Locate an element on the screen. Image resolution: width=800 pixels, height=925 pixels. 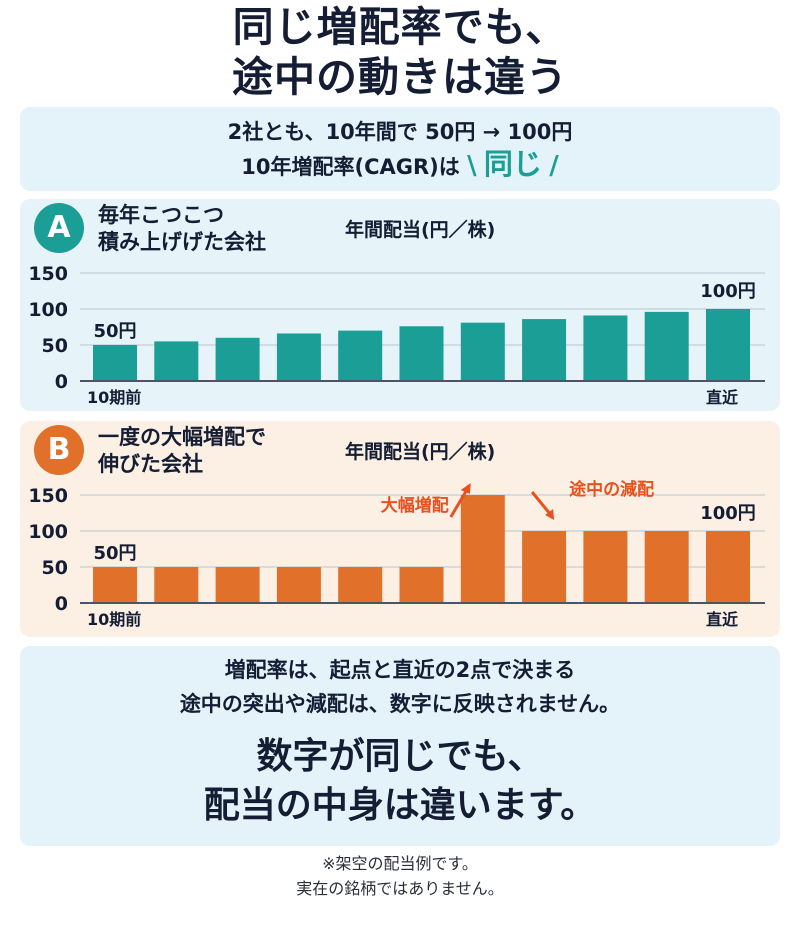
panel-a-unit-label: 年間配当(円／株) is located at coordinates (420, 230).